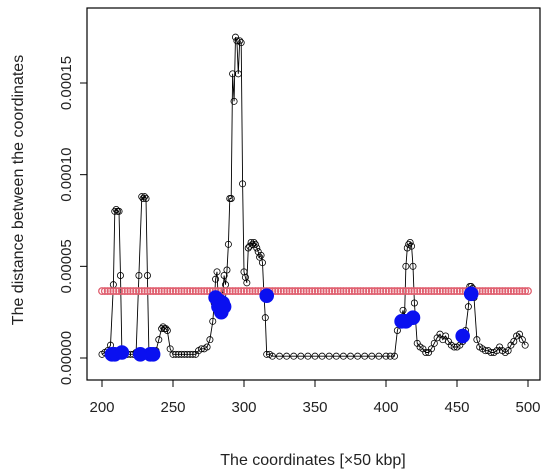 The image size is (550, 475). Describe the element at coordinates (73, 220) in the screenshot. I see `y-axis: 0.00000 0.00005 0.00010 0.00015` at that location.